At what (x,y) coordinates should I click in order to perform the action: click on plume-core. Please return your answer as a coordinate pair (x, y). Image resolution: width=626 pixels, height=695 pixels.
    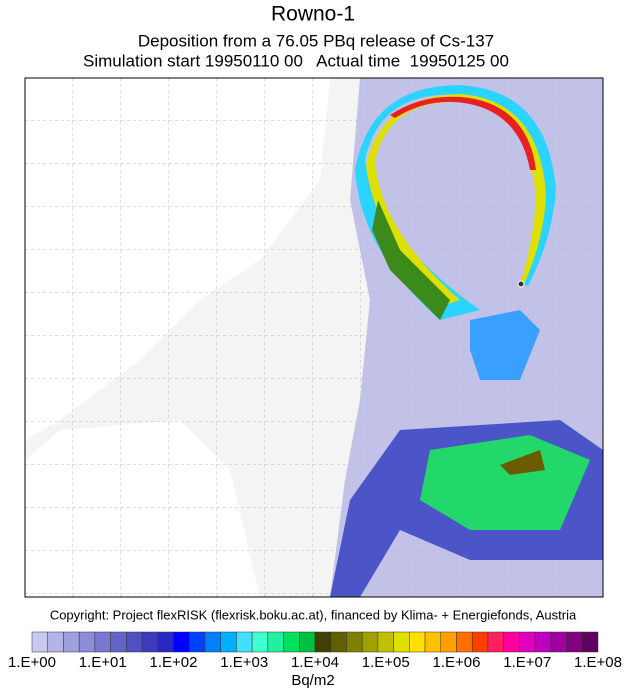
    Looking at the image, I should click on (411, 260).